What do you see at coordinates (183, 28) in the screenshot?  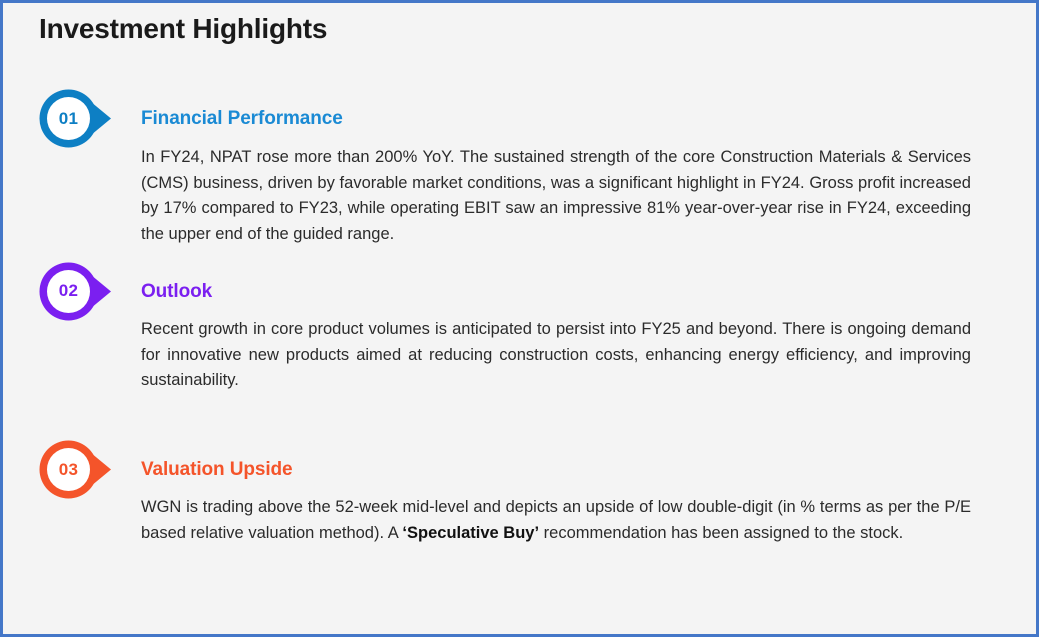 I see `page-title: Investment Highlights` at bounding box center [183, 28].